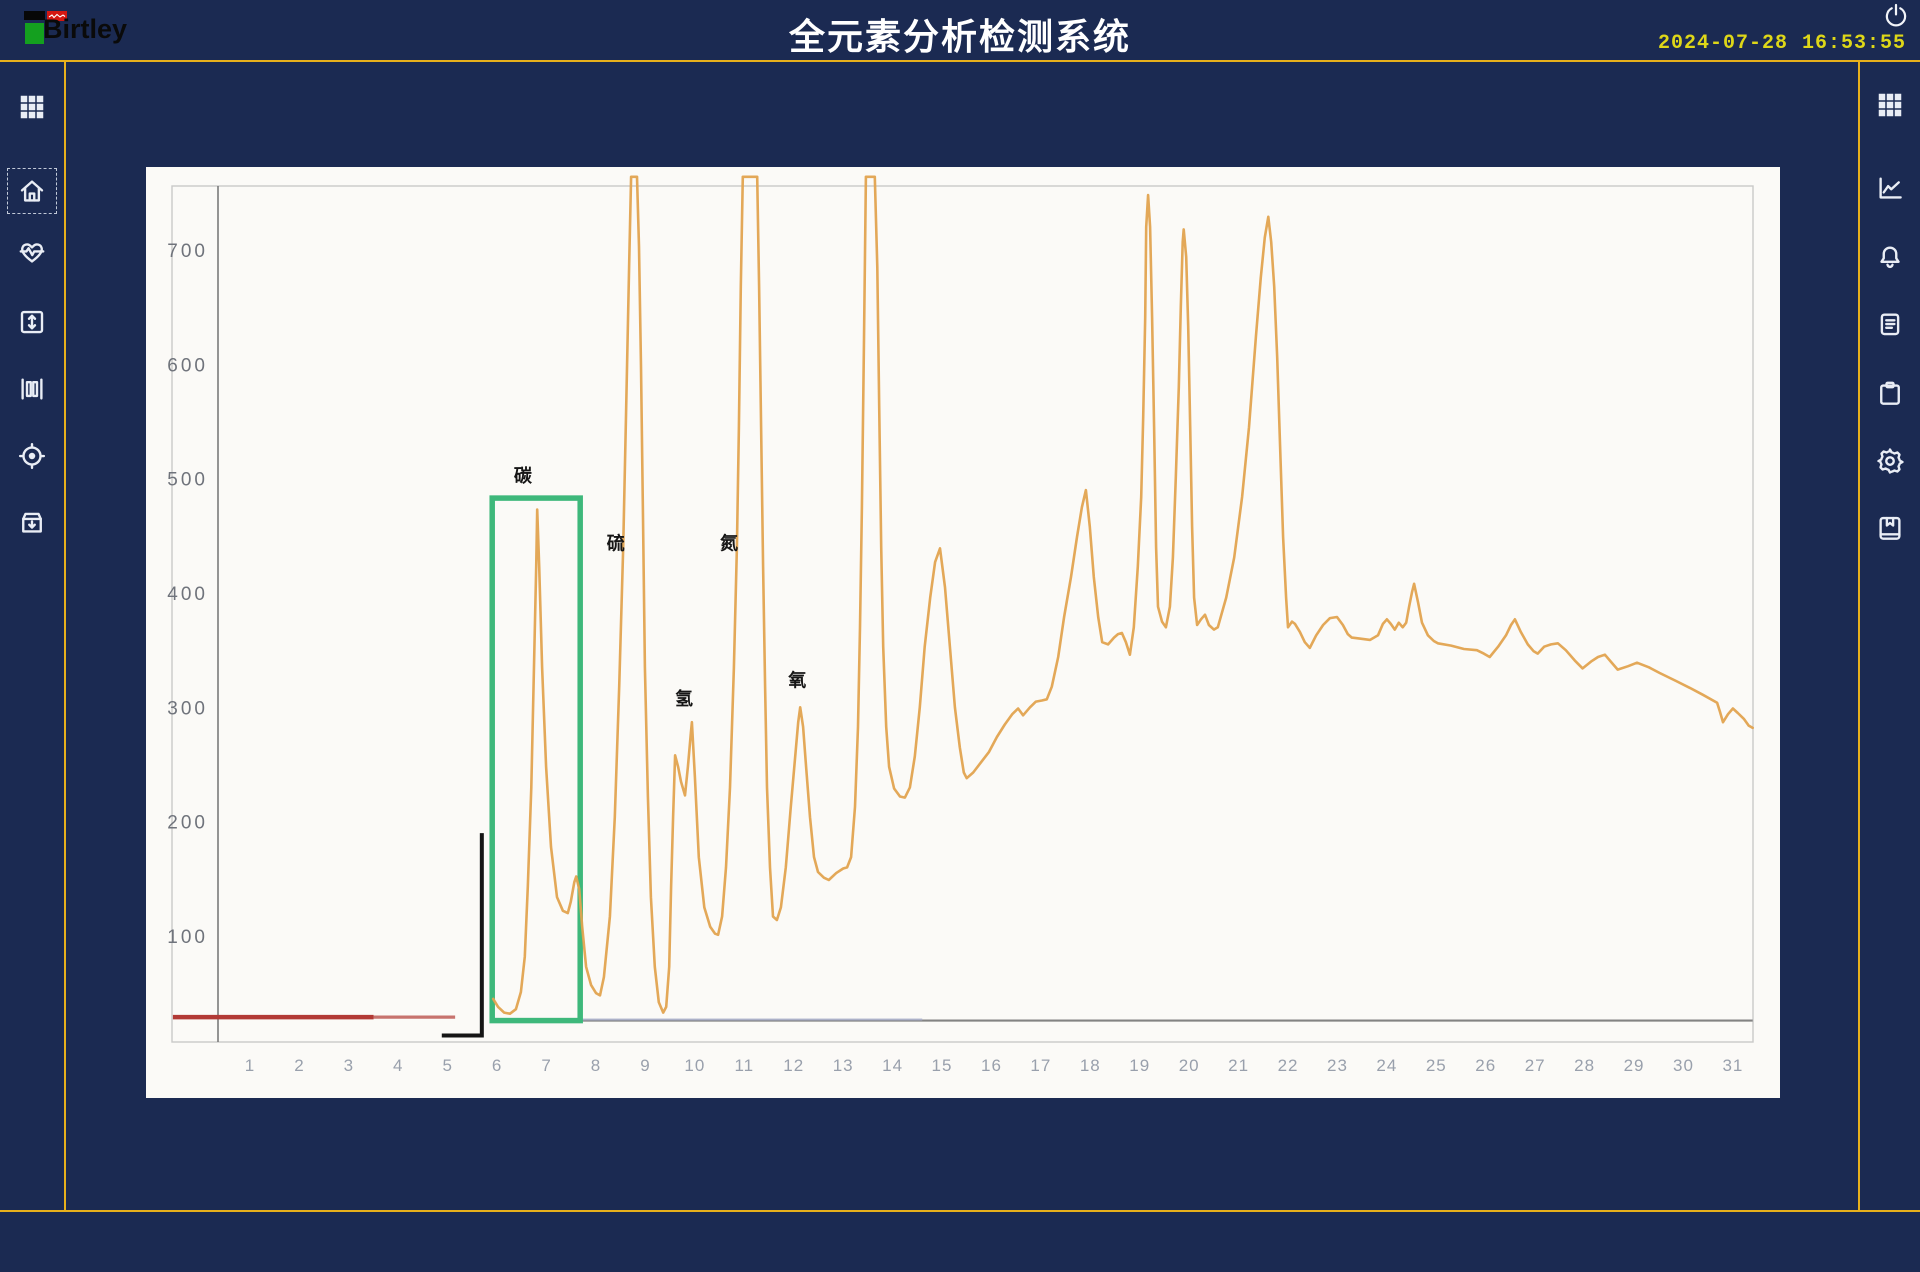  I want to click on sidebar-item-columns, so click(32, 389).